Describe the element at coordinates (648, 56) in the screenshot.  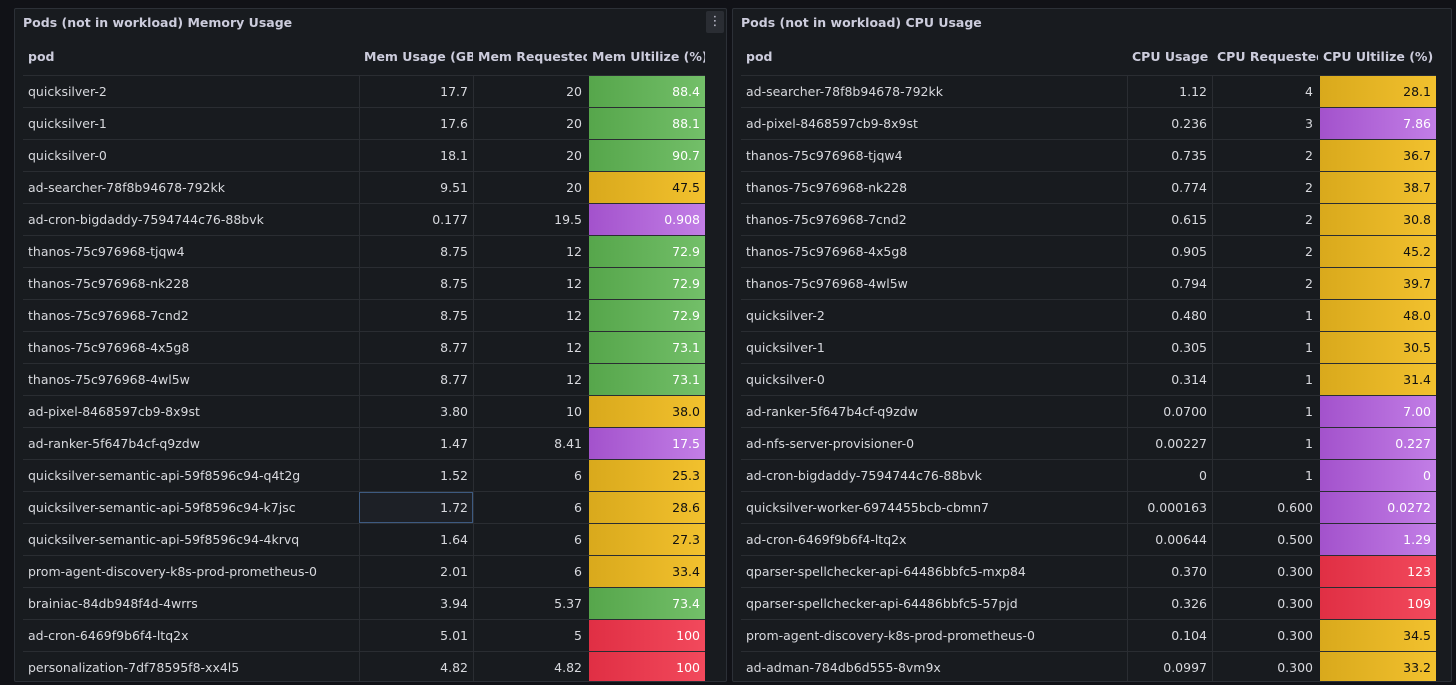
I see `col-header-utilize: Mem Ultilize (%)` at that location.